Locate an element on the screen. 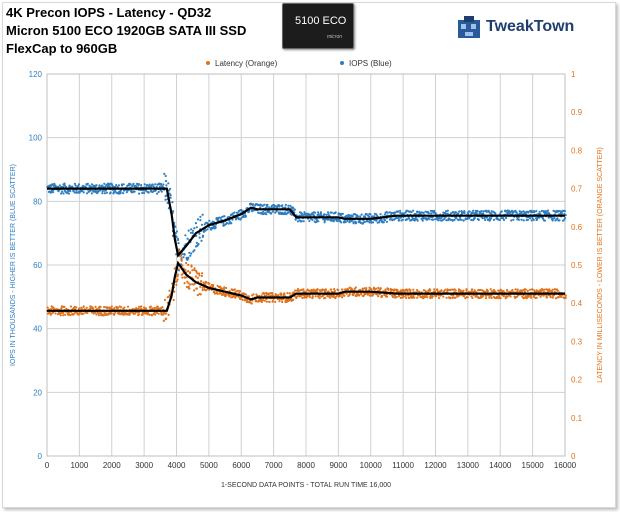 This screenshot has height=512, width=620. legend-iops-label: IOPS (Blue) is located at coordinates (370, 63).